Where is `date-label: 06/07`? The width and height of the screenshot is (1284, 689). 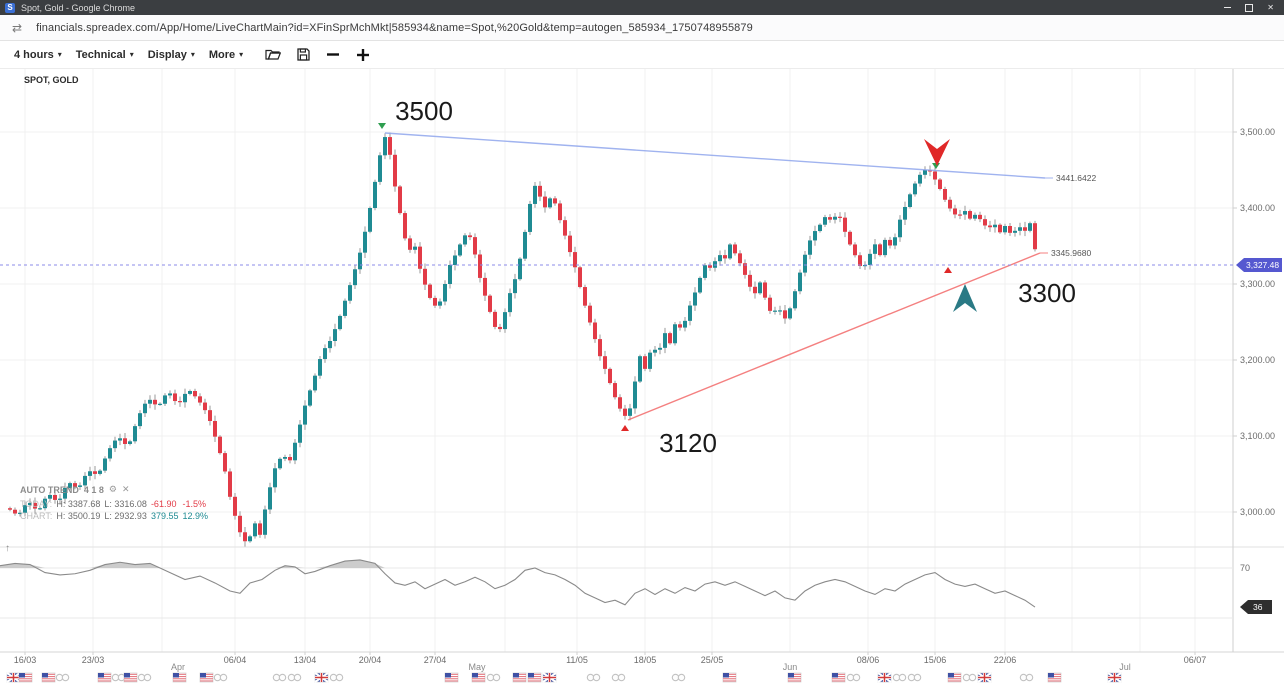
date-label: 06/07 is located at coordinates (1195, 660).